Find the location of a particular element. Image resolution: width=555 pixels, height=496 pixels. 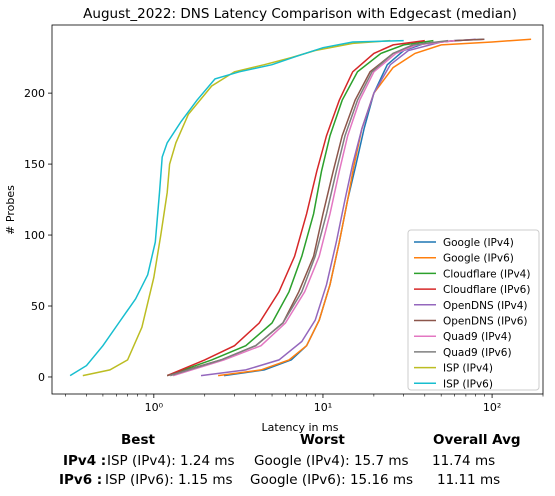

legend-entry: Google (IPv4) is located at coordinates (478, 243).